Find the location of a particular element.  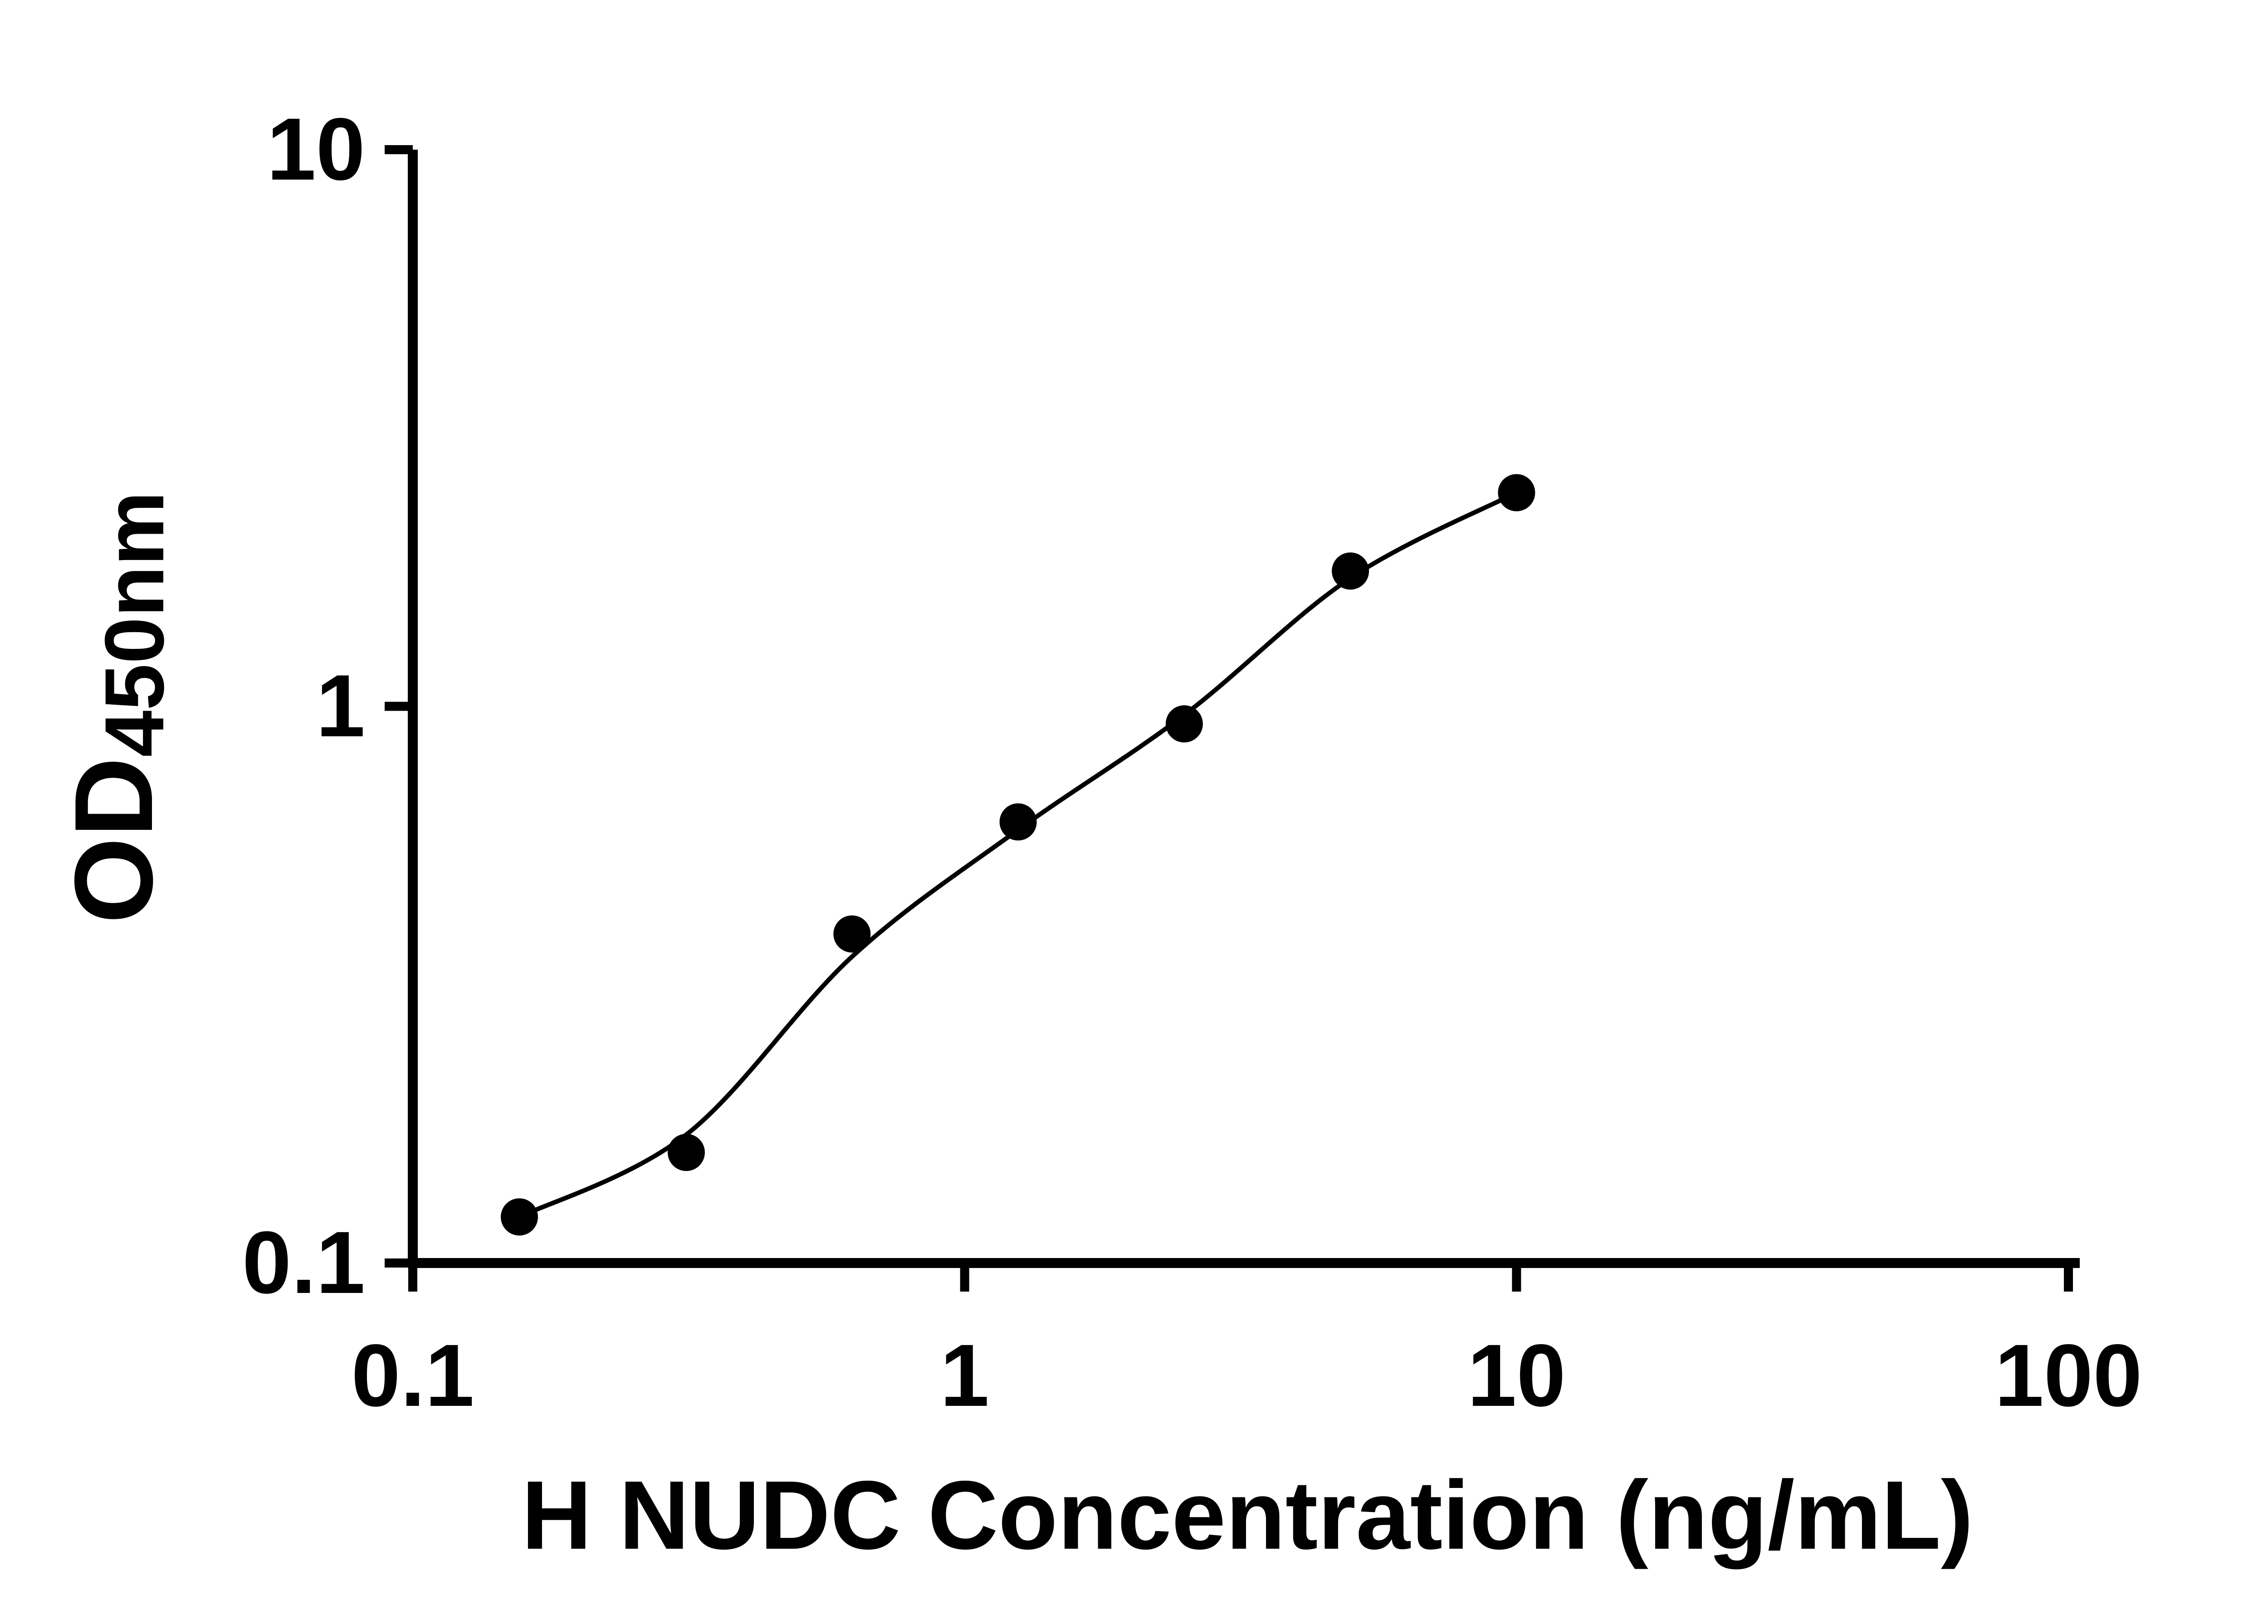

y-axis-title: OD450nm is located at coordinates (116, 707).